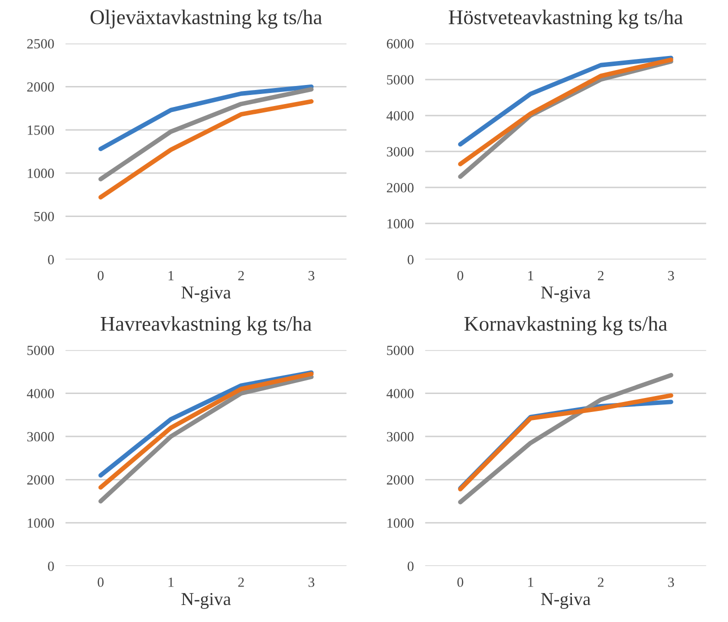  I want to click on chart-title: Kornavkastning kg ts/ha, so click(566, 326).